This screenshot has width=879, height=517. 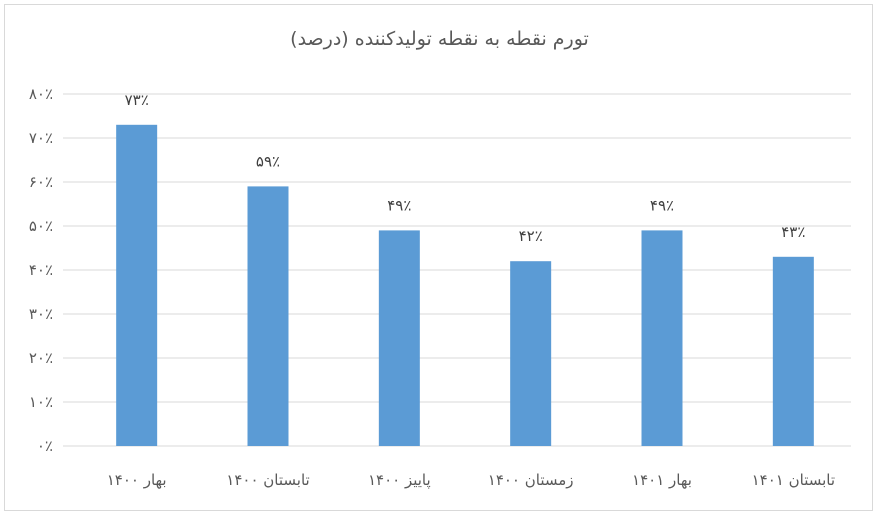 What do you see at coordinates (793, 480) in the screenshot?
I see `category-label: تابستان ۱۴۰۱` at bounding box center [793, 480].